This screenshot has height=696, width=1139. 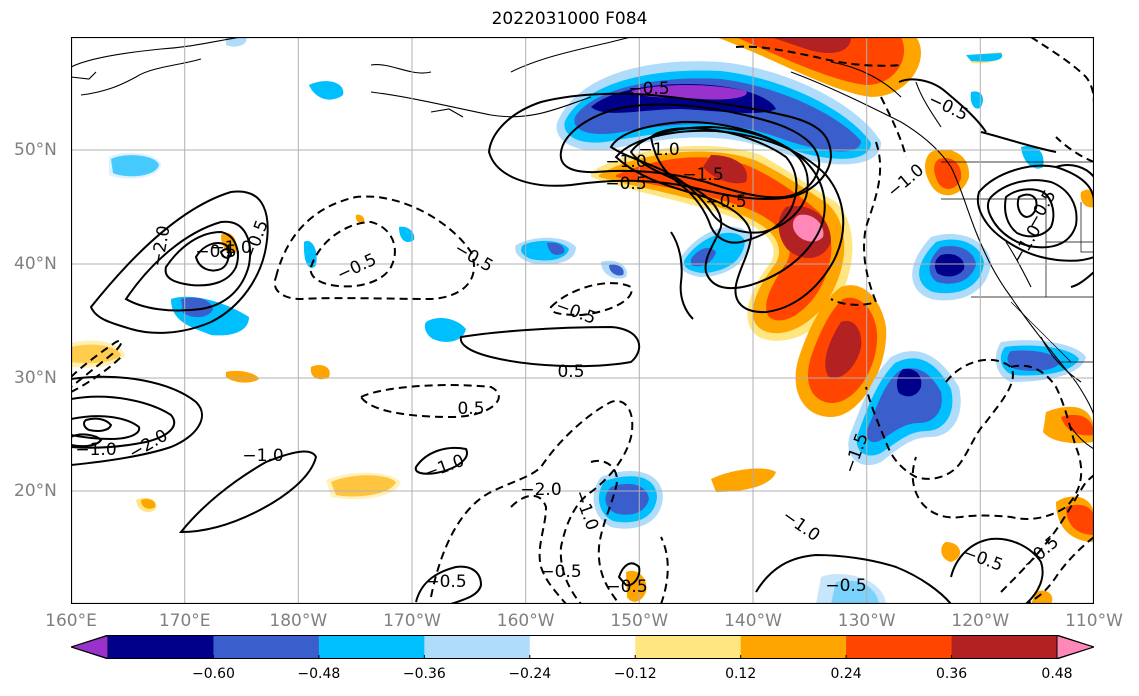 What do you see at coordinates (525, 621) in the screenshot?
I see `x-tick-label: 160°W` at bounding box center [525, 621].